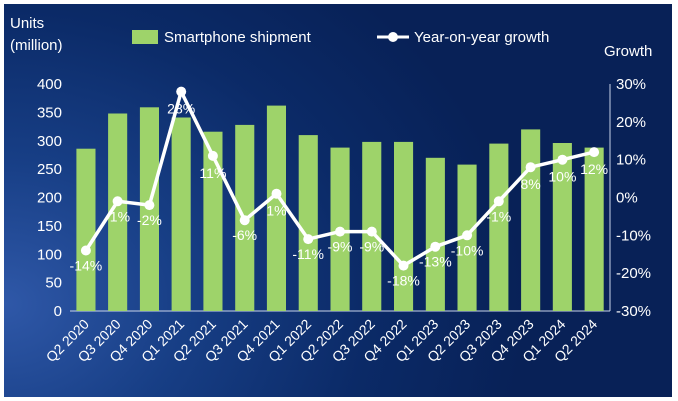  I want to click on growth-label-5: -6%, so click(244, 235).